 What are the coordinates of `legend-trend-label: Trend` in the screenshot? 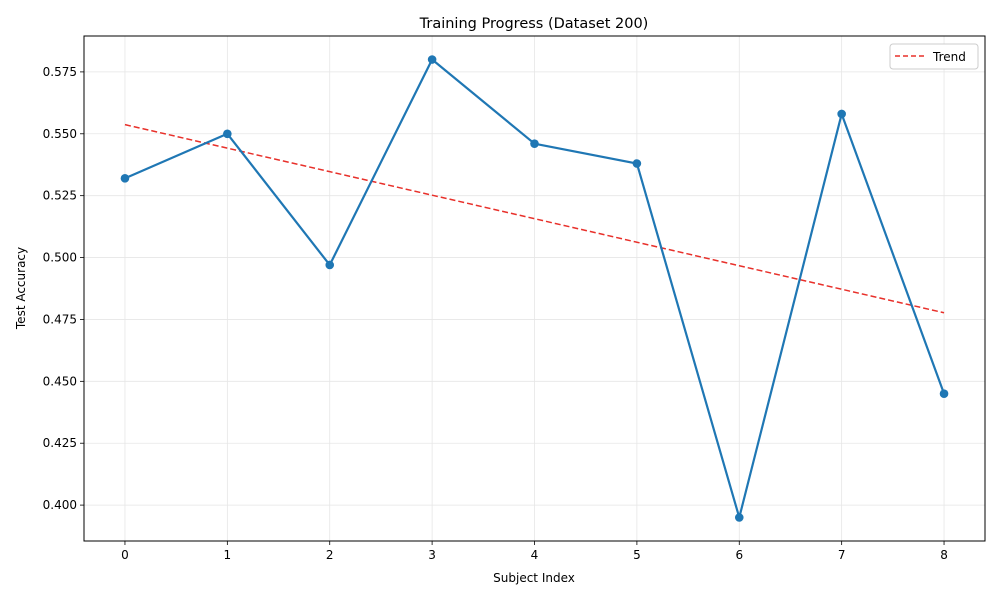 It's located at (949, 57).